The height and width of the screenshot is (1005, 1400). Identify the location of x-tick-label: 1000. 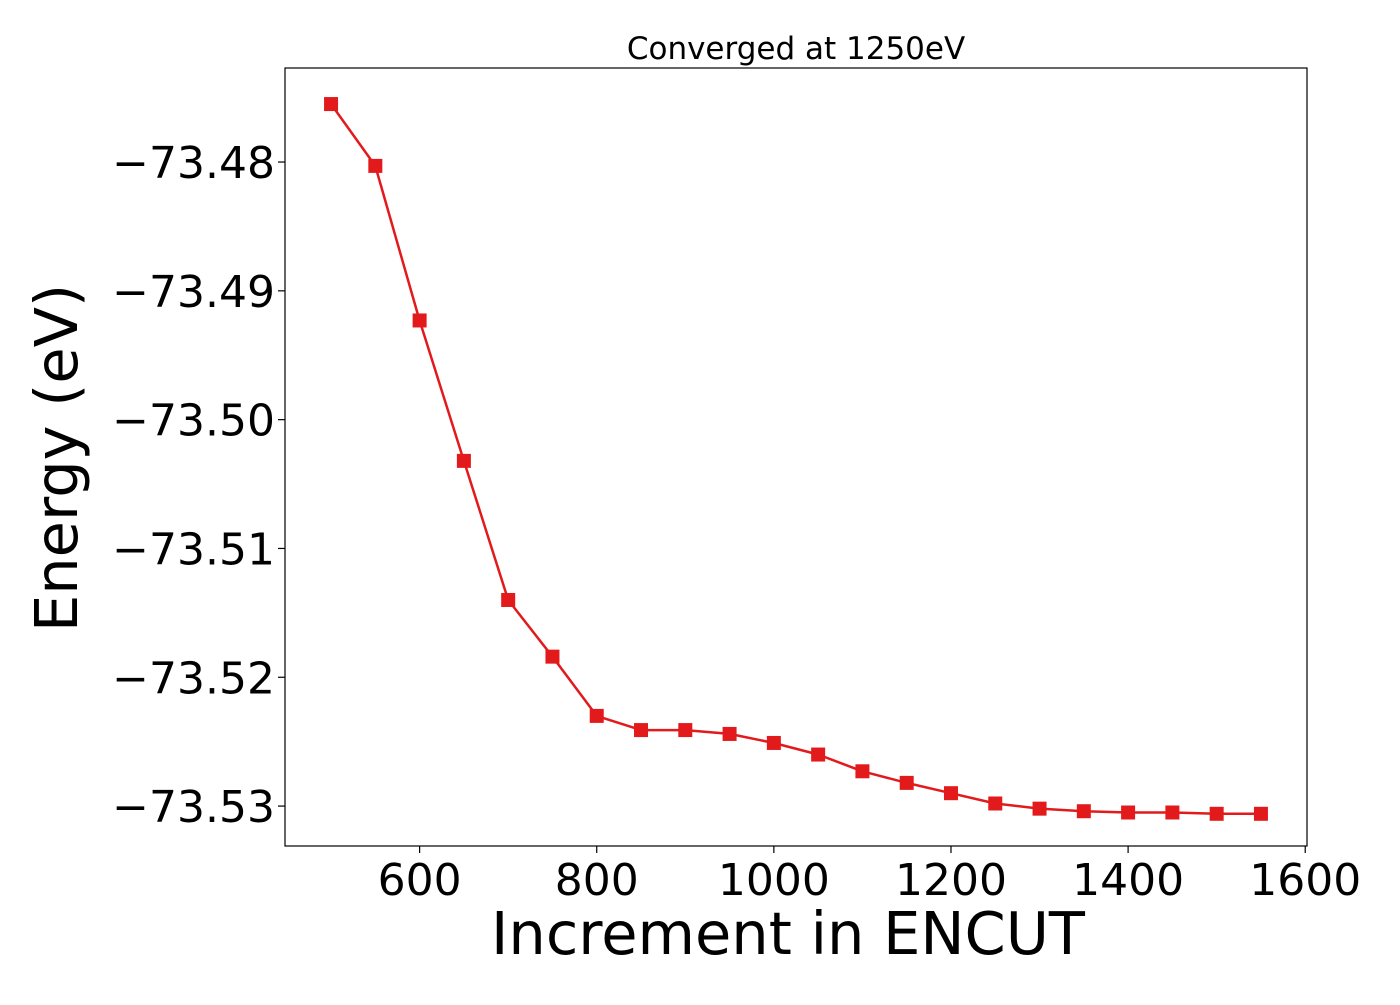
(774, 880).